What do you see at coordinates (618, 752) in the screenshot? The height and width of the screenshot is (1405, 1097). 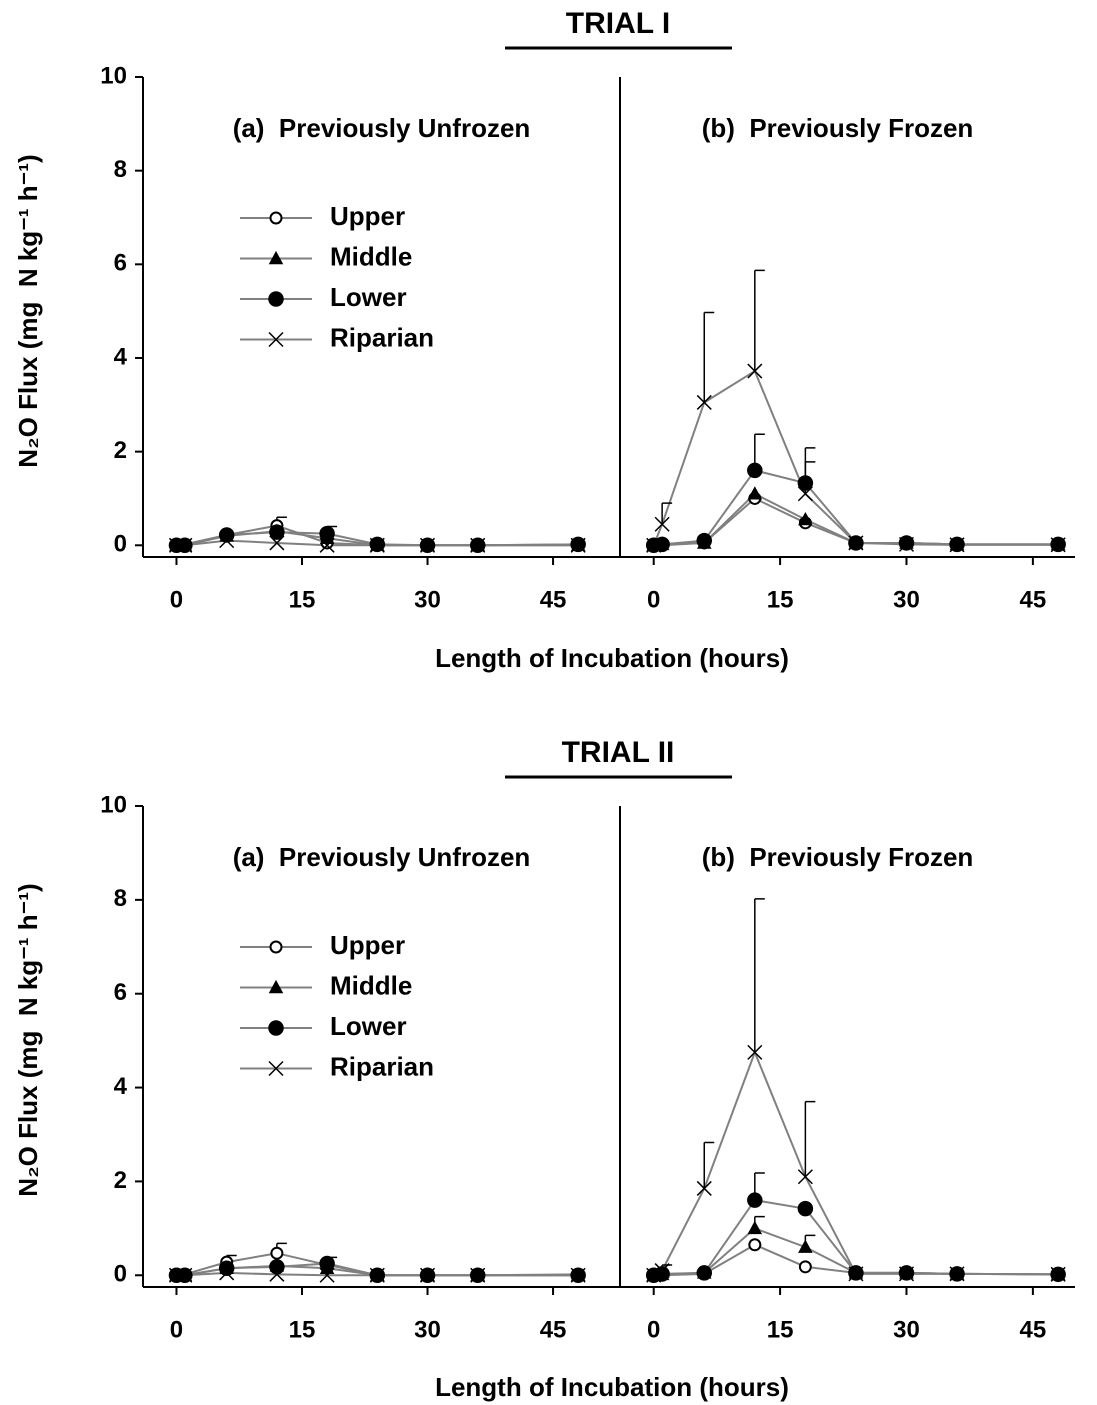 I see `chart-title: TRIAL II` at bounding box center [618, 752].